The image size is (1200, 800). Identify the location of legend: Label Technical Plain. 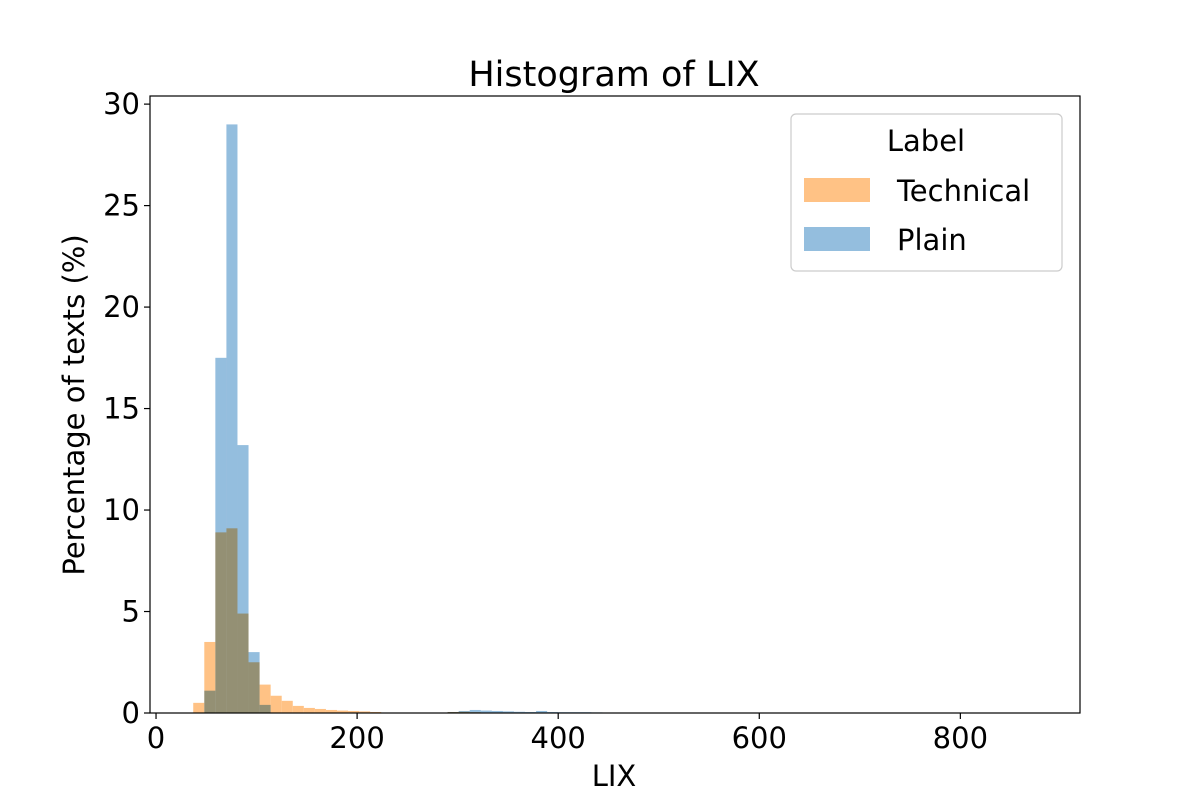
(926, 192).